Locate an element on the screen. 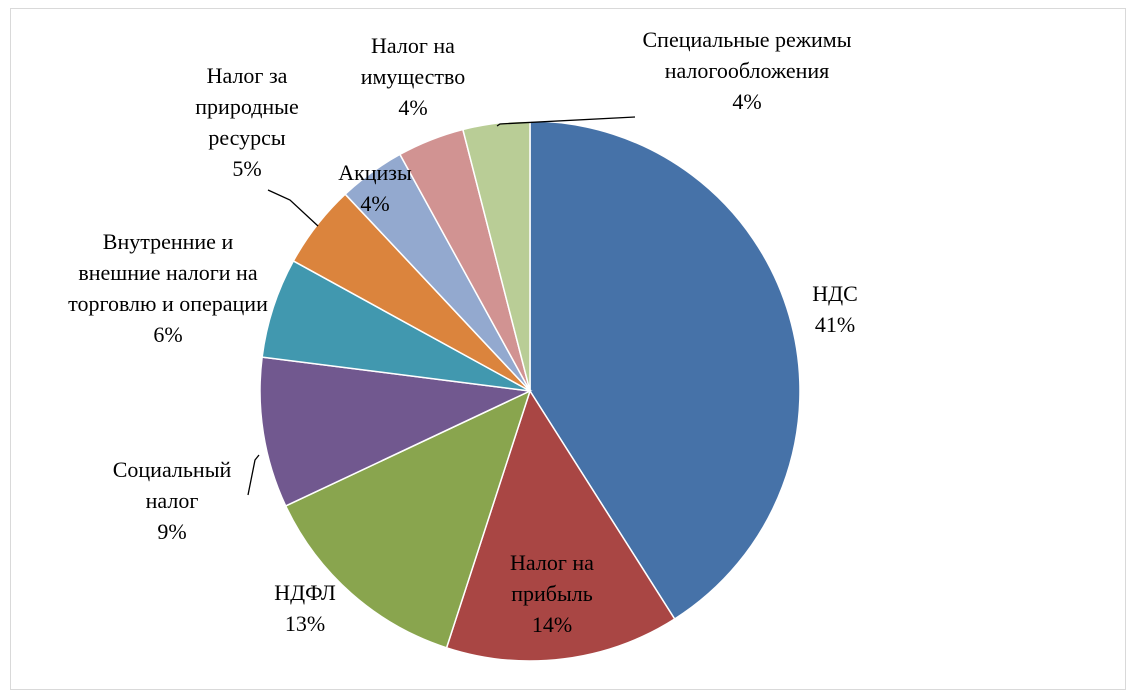  category-label: Налог на имущество is located at coordinates (413, 61).